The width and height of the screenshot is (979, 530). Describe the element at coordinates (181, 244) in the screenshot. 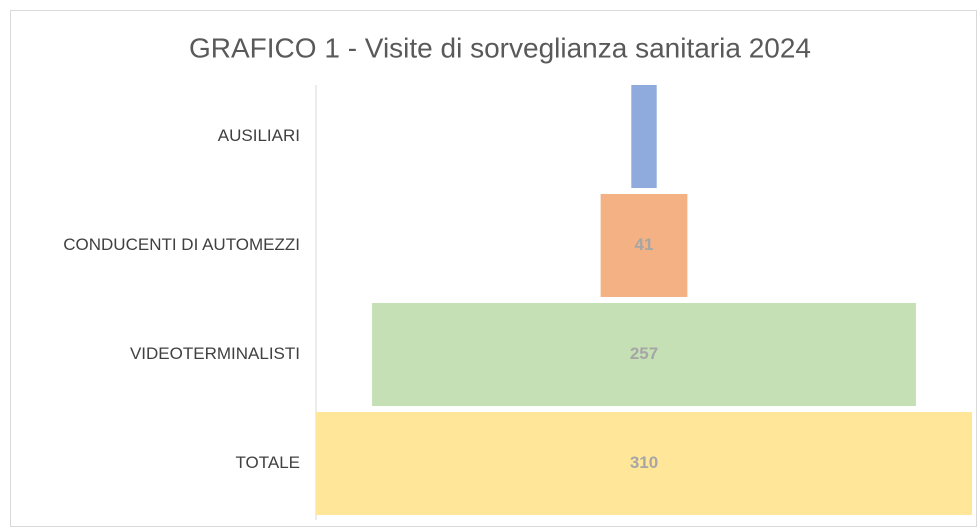

I see `category-label: CONDUCENTI DI AUTOMEZZI` at that location.